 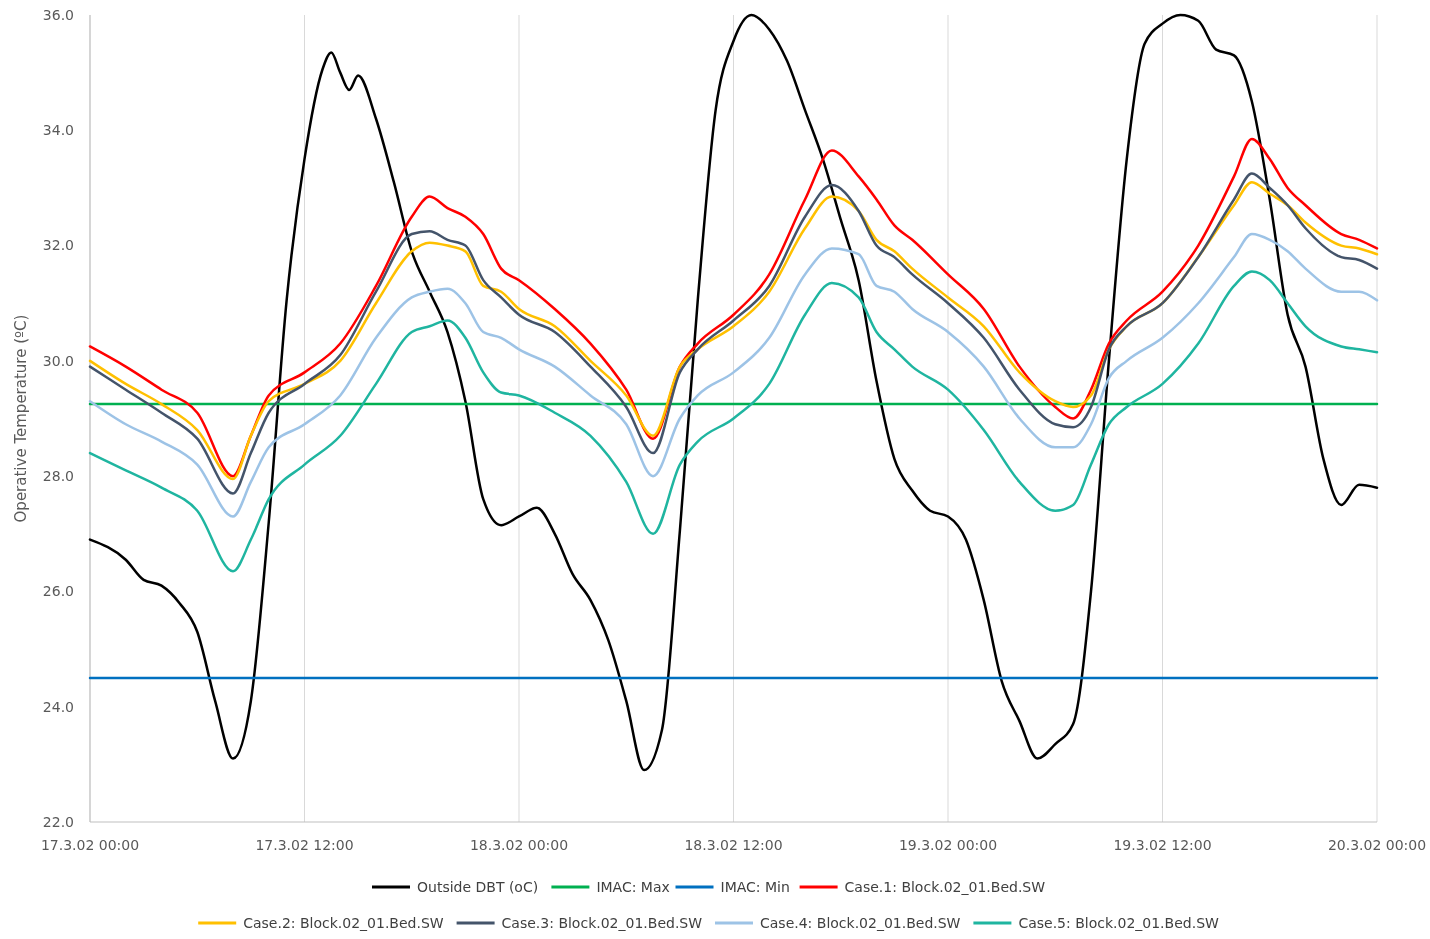 I want to click on y-tick-label: 24.0, so click(x=58, y=706).